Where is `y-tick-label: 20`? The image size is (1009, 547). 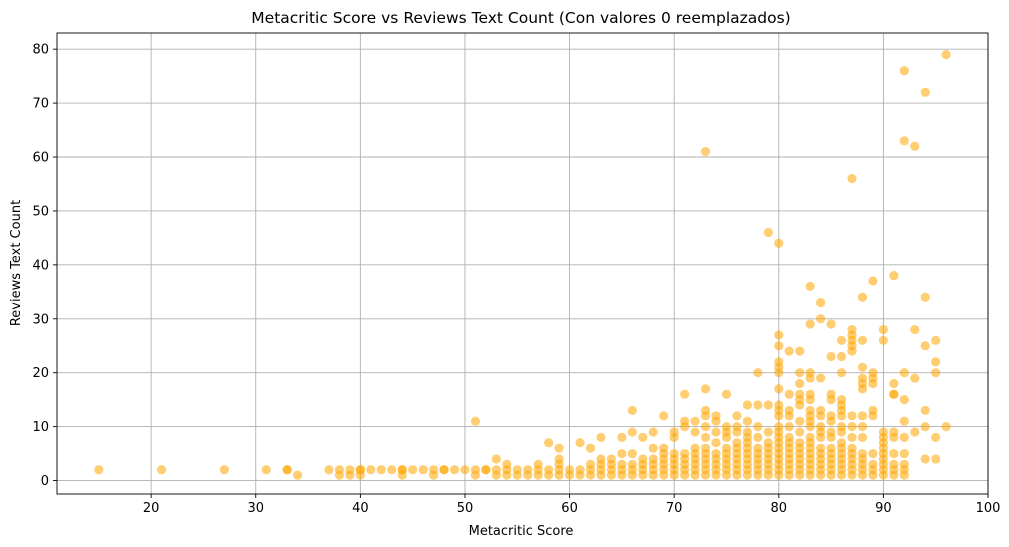 y-tick-label: 20 is located at coordinates (40, 373).